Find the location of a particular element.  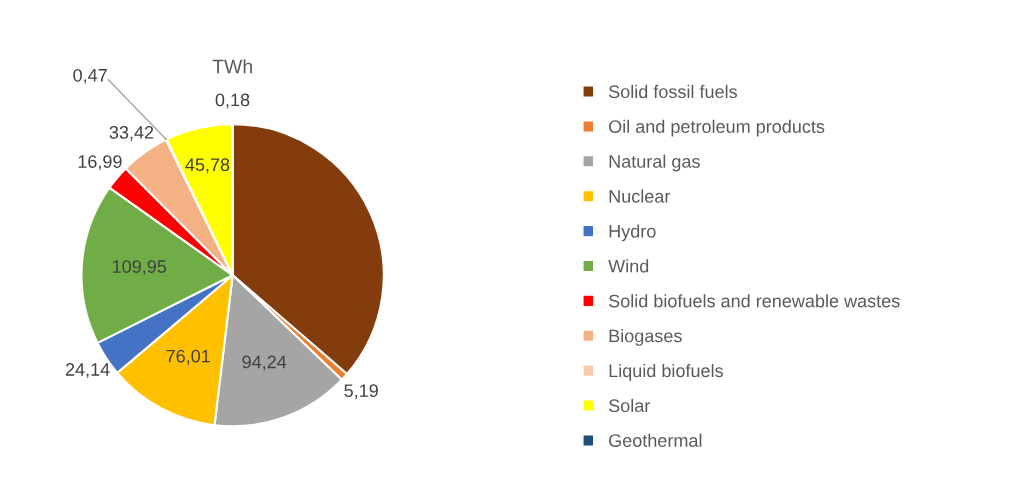

chart-title: TWh is located at coordinates (232, 66).